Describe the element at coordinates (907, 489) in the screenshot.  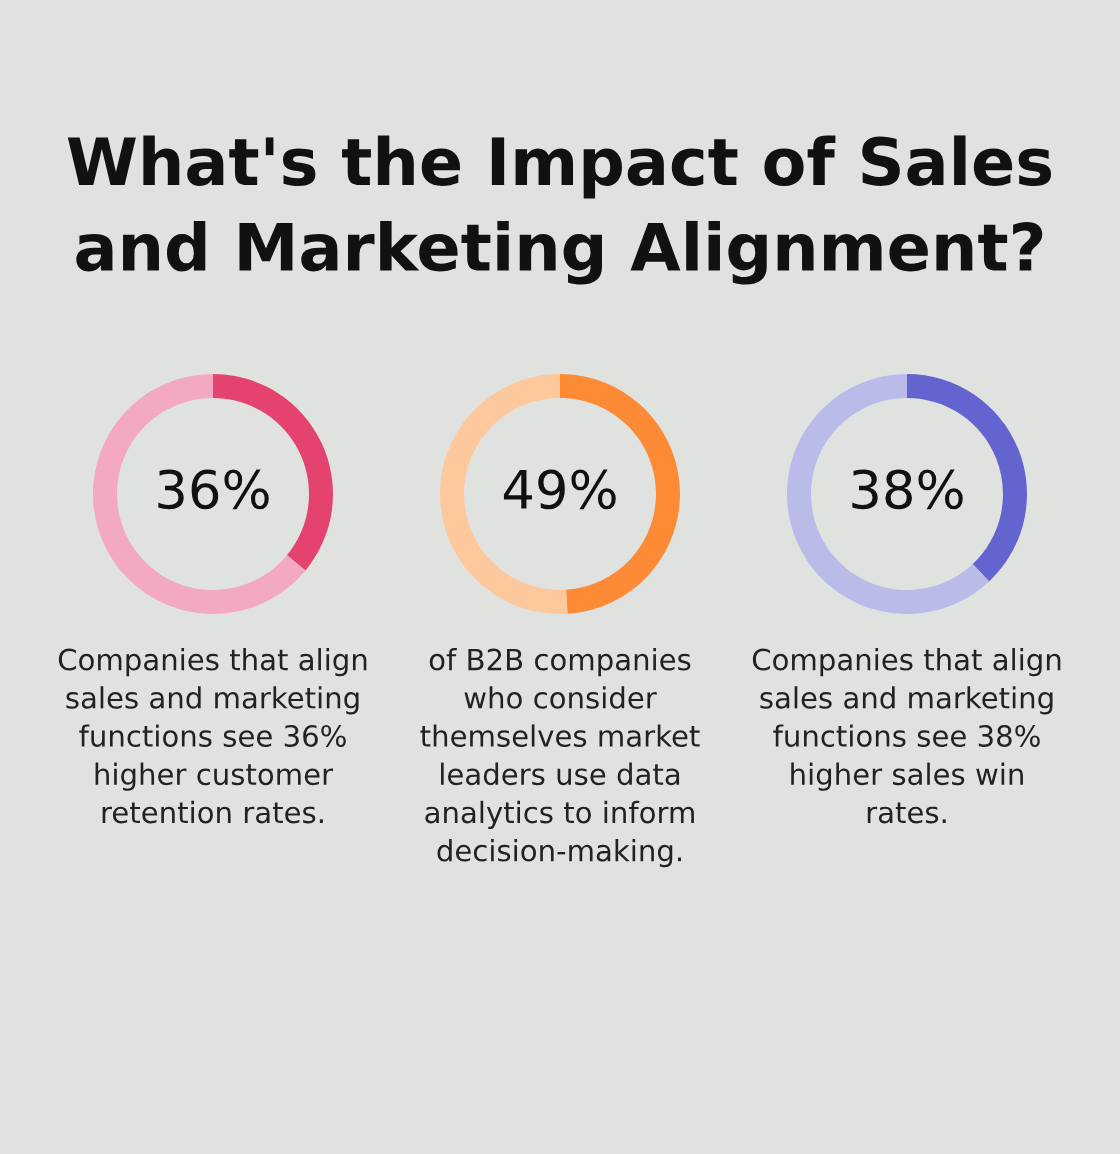
I see `data-label: 38%` at that location.